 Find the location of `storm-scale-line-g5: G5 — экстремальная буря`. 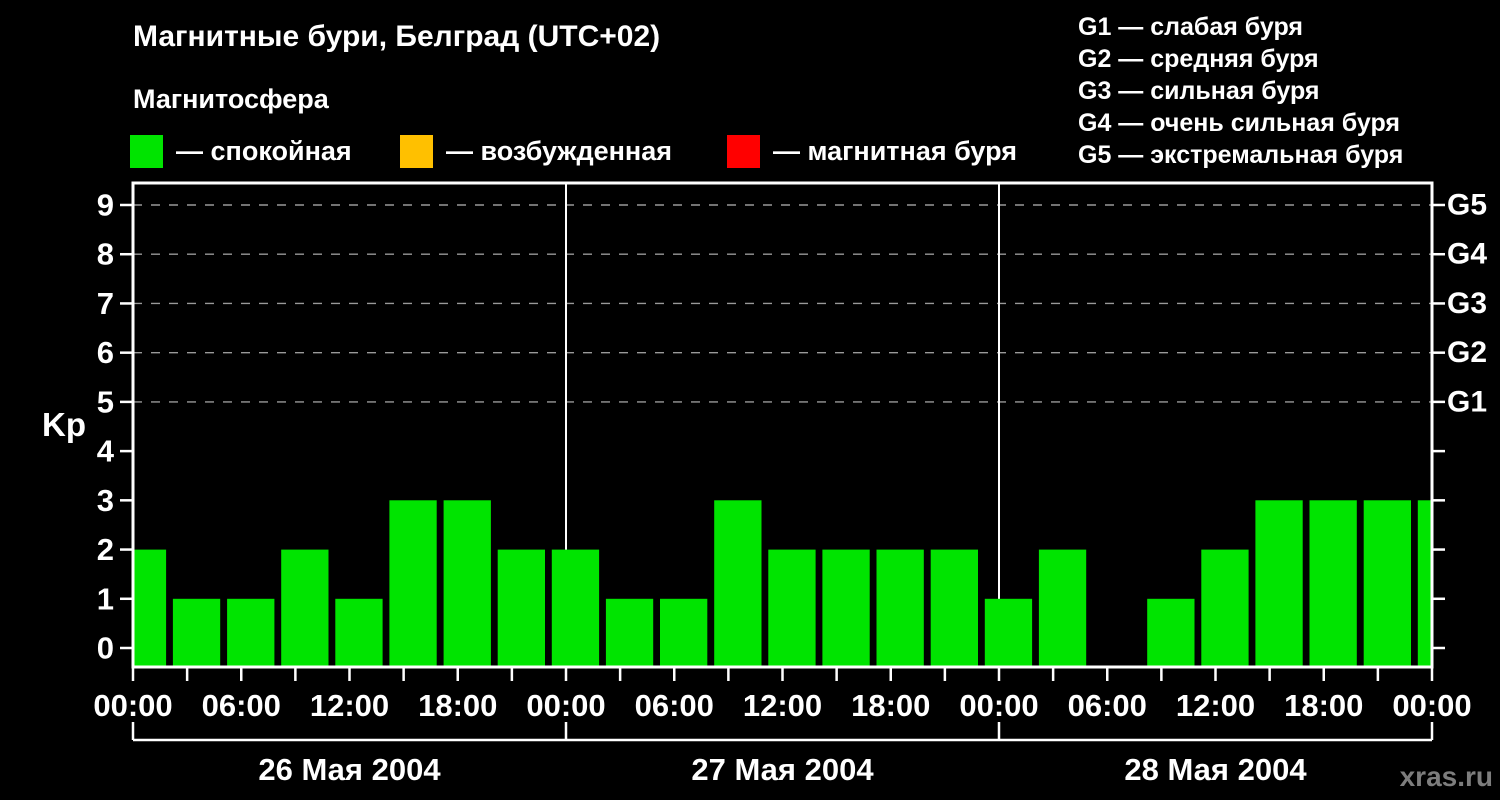

storm-scale-line-g5: G5 — экстремальная буря is located at coordinates (1241, 155).